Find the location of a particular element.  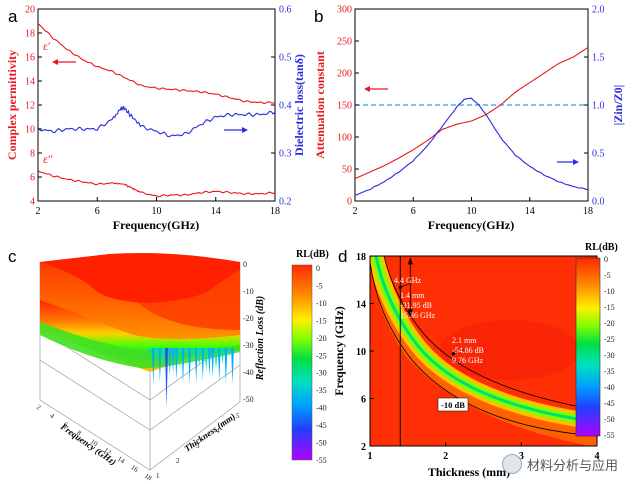

y-tick-label-9: 20 is located at coordinates (30, 10).